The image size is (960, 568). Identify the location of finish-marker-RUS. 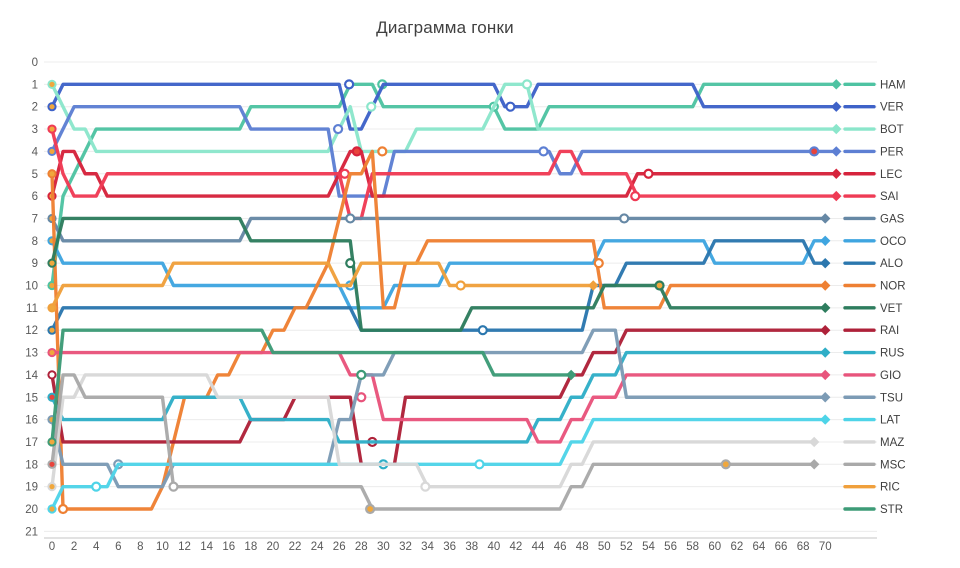
(825, 352).